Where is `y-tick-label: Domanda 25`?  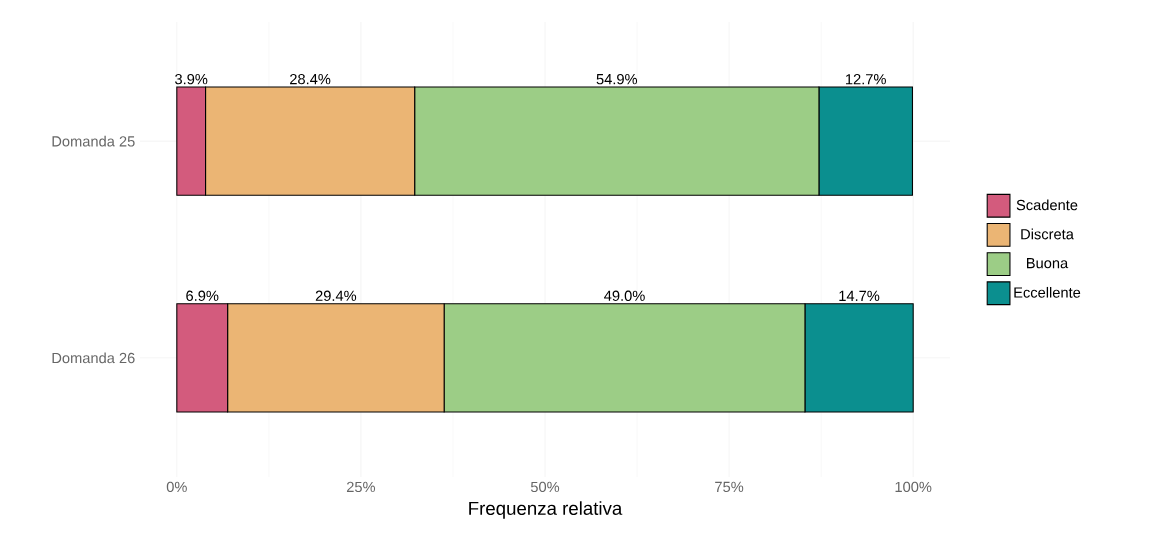 y-tick-label: Domanda 25 is located at coordinates (93, 141).